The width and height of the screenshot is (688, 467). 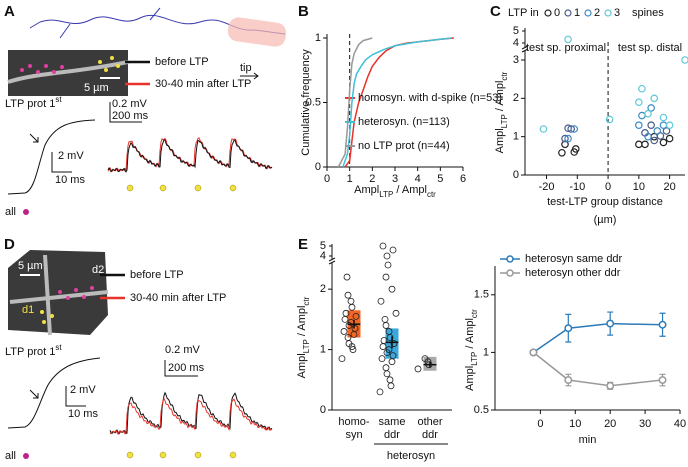 I want to click on protocol-label: LTP prot 1st, so click(x=33, y=102).